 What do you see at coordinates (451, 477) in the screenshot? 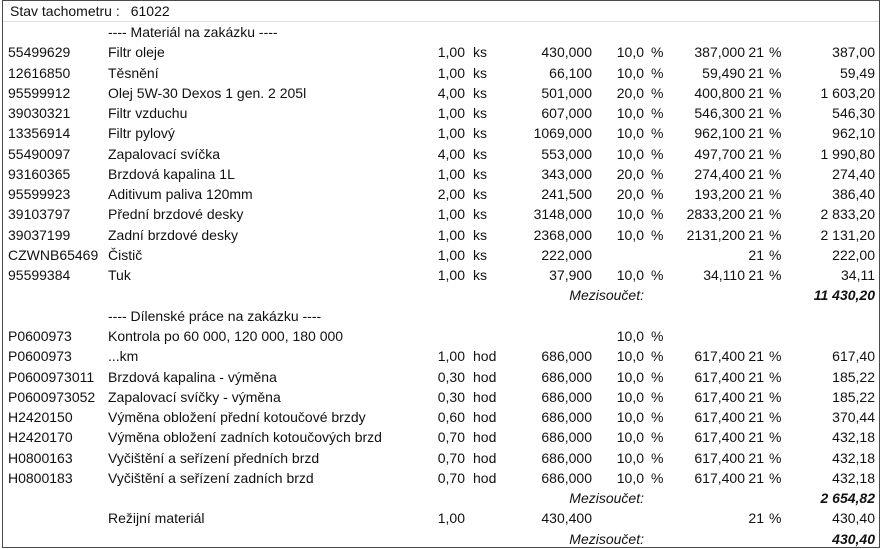
I see `item-quantity: 0,70` at bounding box center [451, 477].